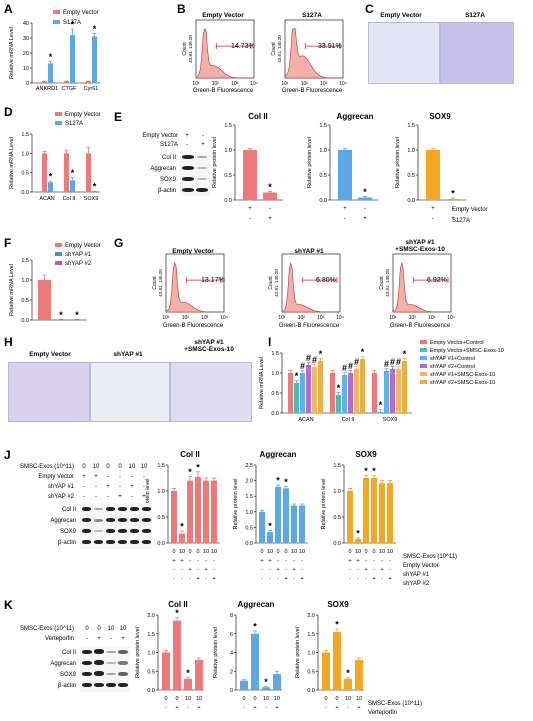 The height and width of the screenshot is (721, 533). Describe the element at coordinates (357, 561) in the screenshot. I see `j2-cond-1-1: +` at that location.